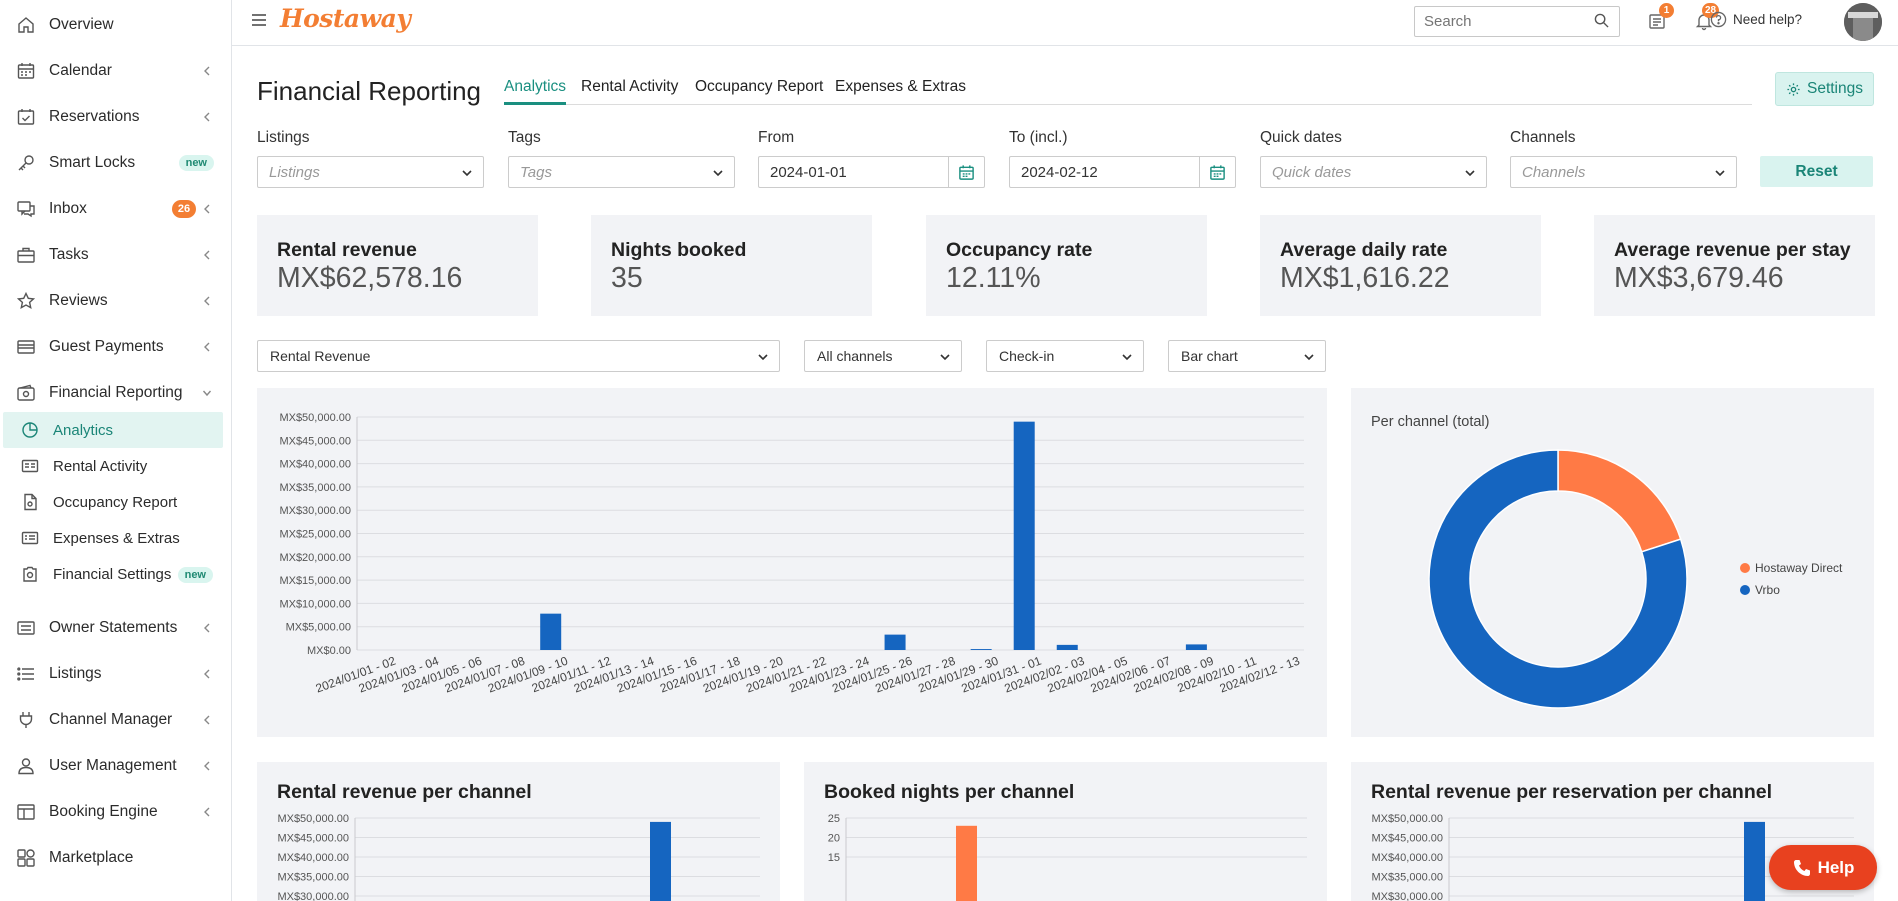 Image resolution: width=1898 pixels, height=901 pixels. I want to click on y-tick-label: MX$35,000.00, so click(1407, 878).